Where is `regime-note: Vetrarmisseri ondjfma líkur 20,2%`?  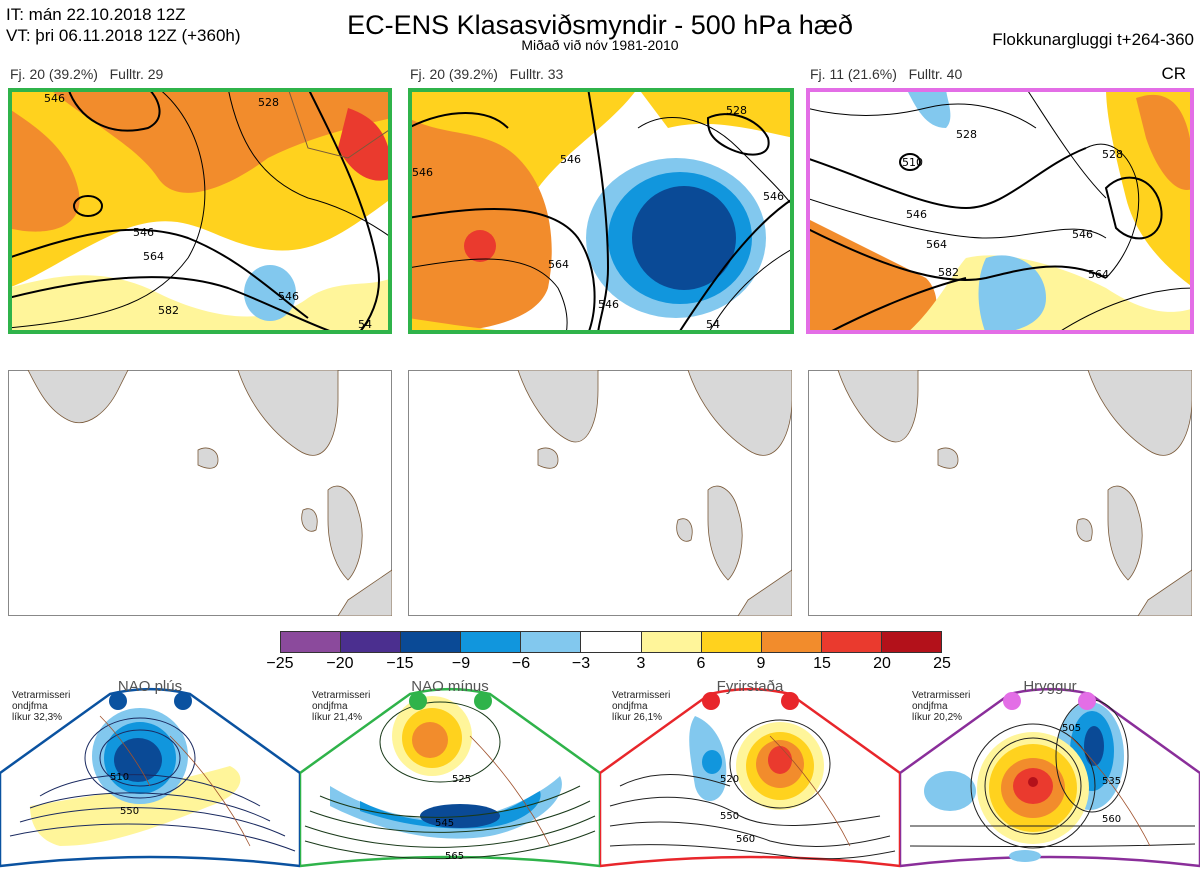 regime-note: Vetrarmisseri ondjfma líkur 20,2% is located at coordinates (941, 706).